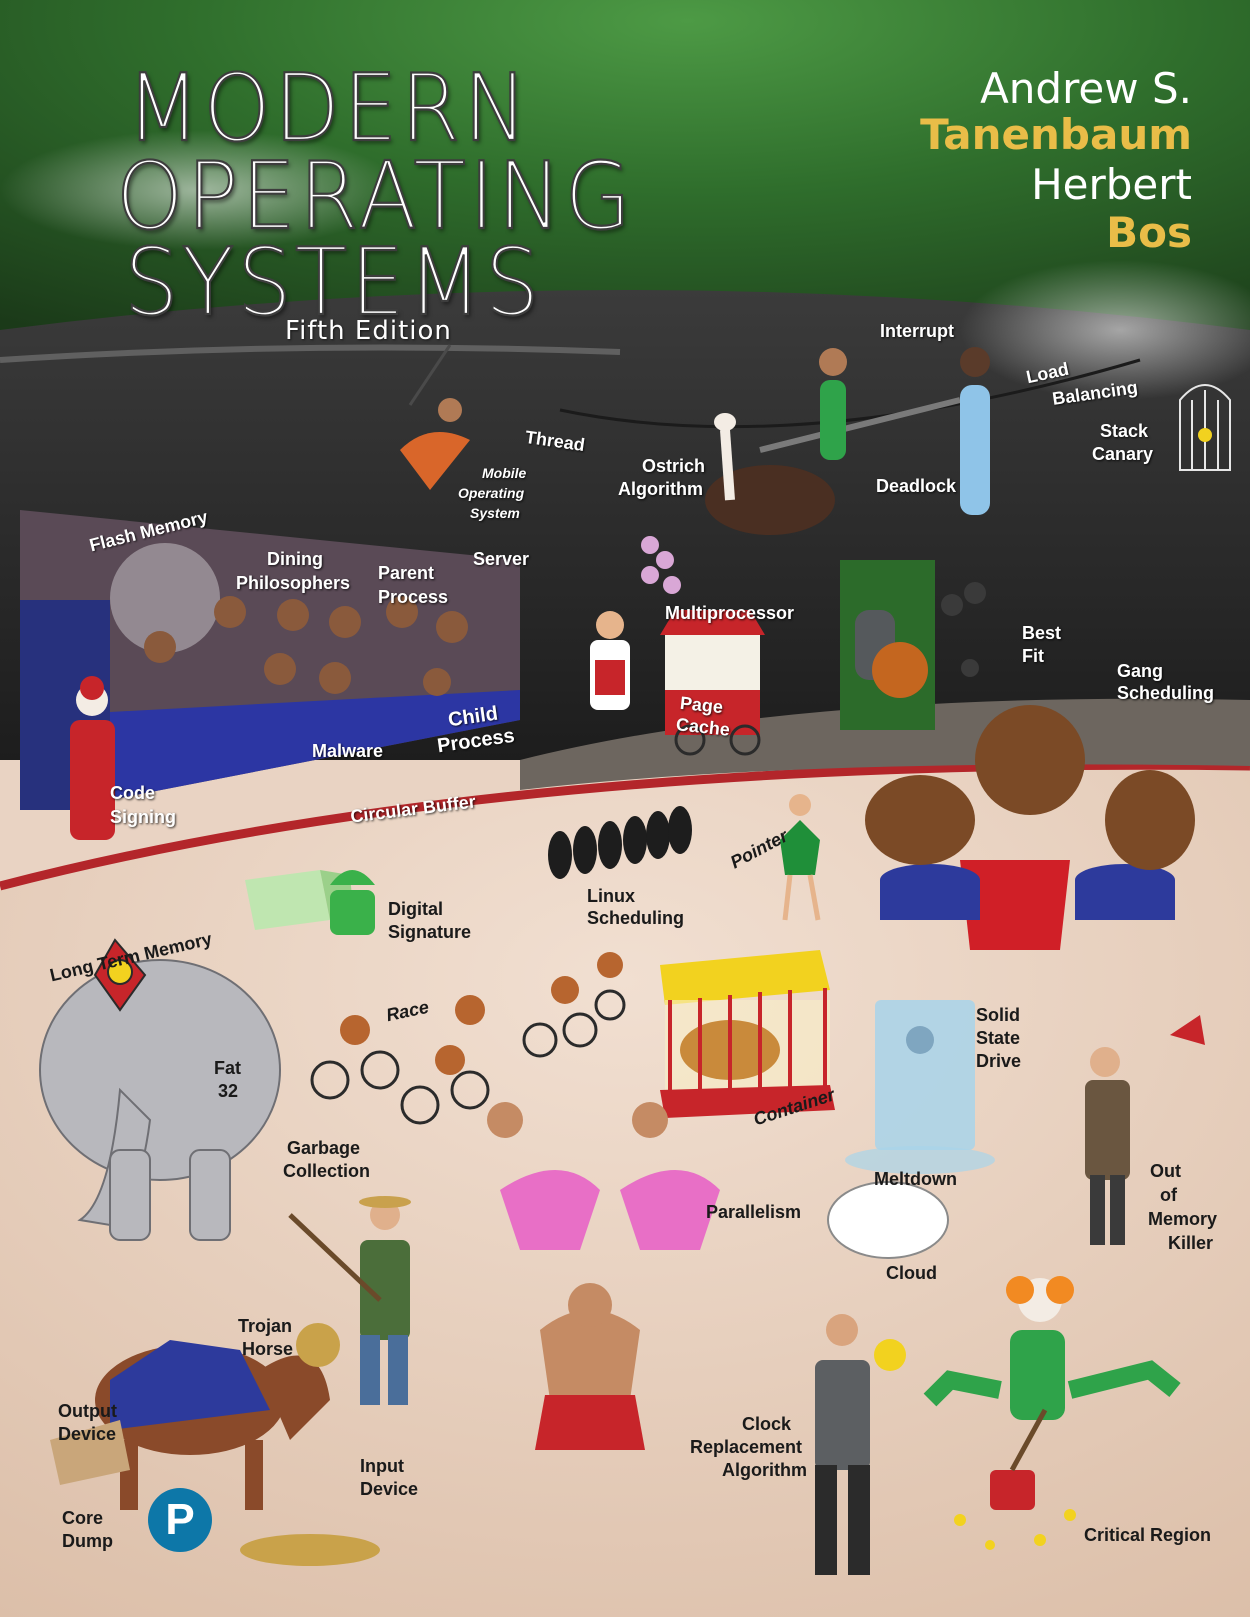 This screenshot has width=1250, height=1617. I want to click on android-robot, so click(352, 902).